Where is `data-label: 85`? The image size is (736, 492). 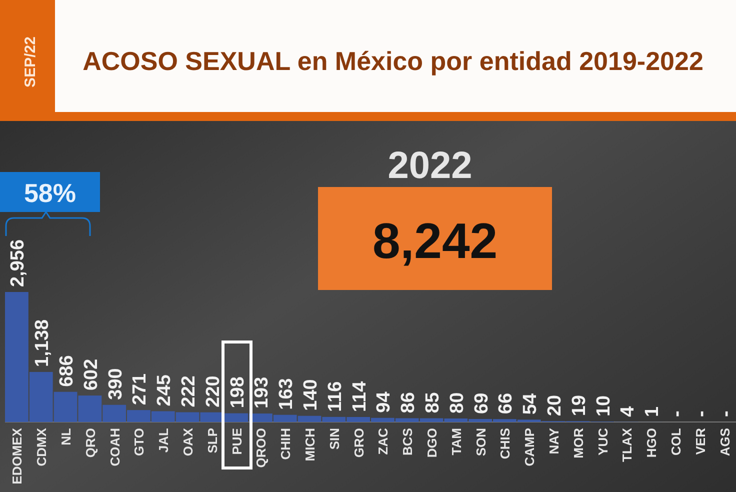 data-label: 85 is located at coordinates (433, 403).